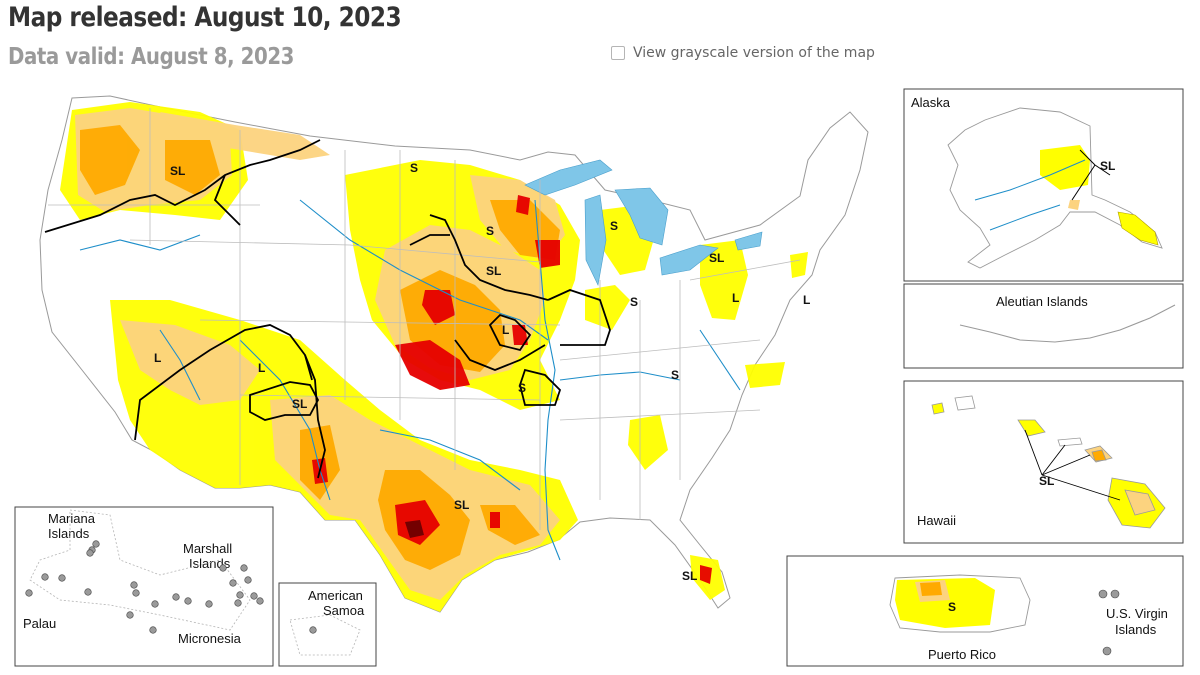  I want to click on mariana-label-1: Mariana, so click(72, 518).